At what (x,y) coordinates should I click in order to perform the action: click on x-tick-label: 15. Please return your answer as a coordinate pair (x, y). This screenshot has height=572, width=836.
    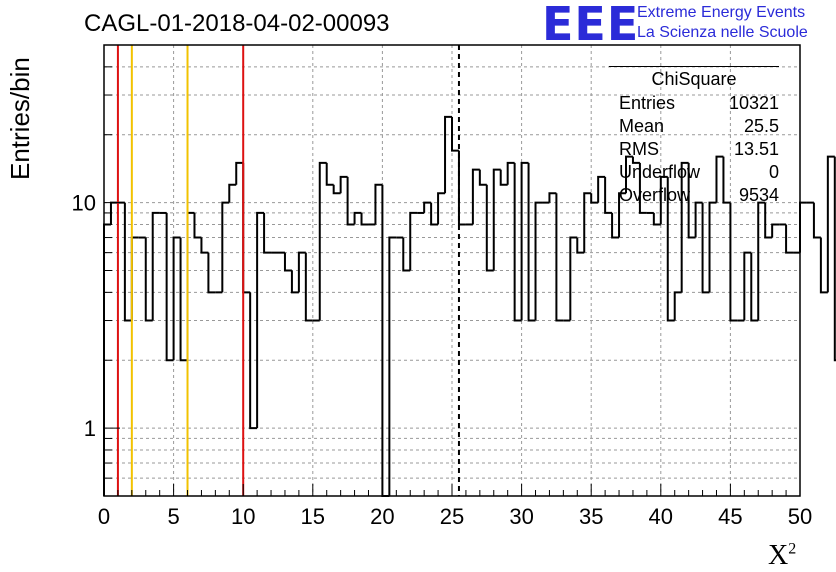
    Looking at the image, I should click on (313, 516).